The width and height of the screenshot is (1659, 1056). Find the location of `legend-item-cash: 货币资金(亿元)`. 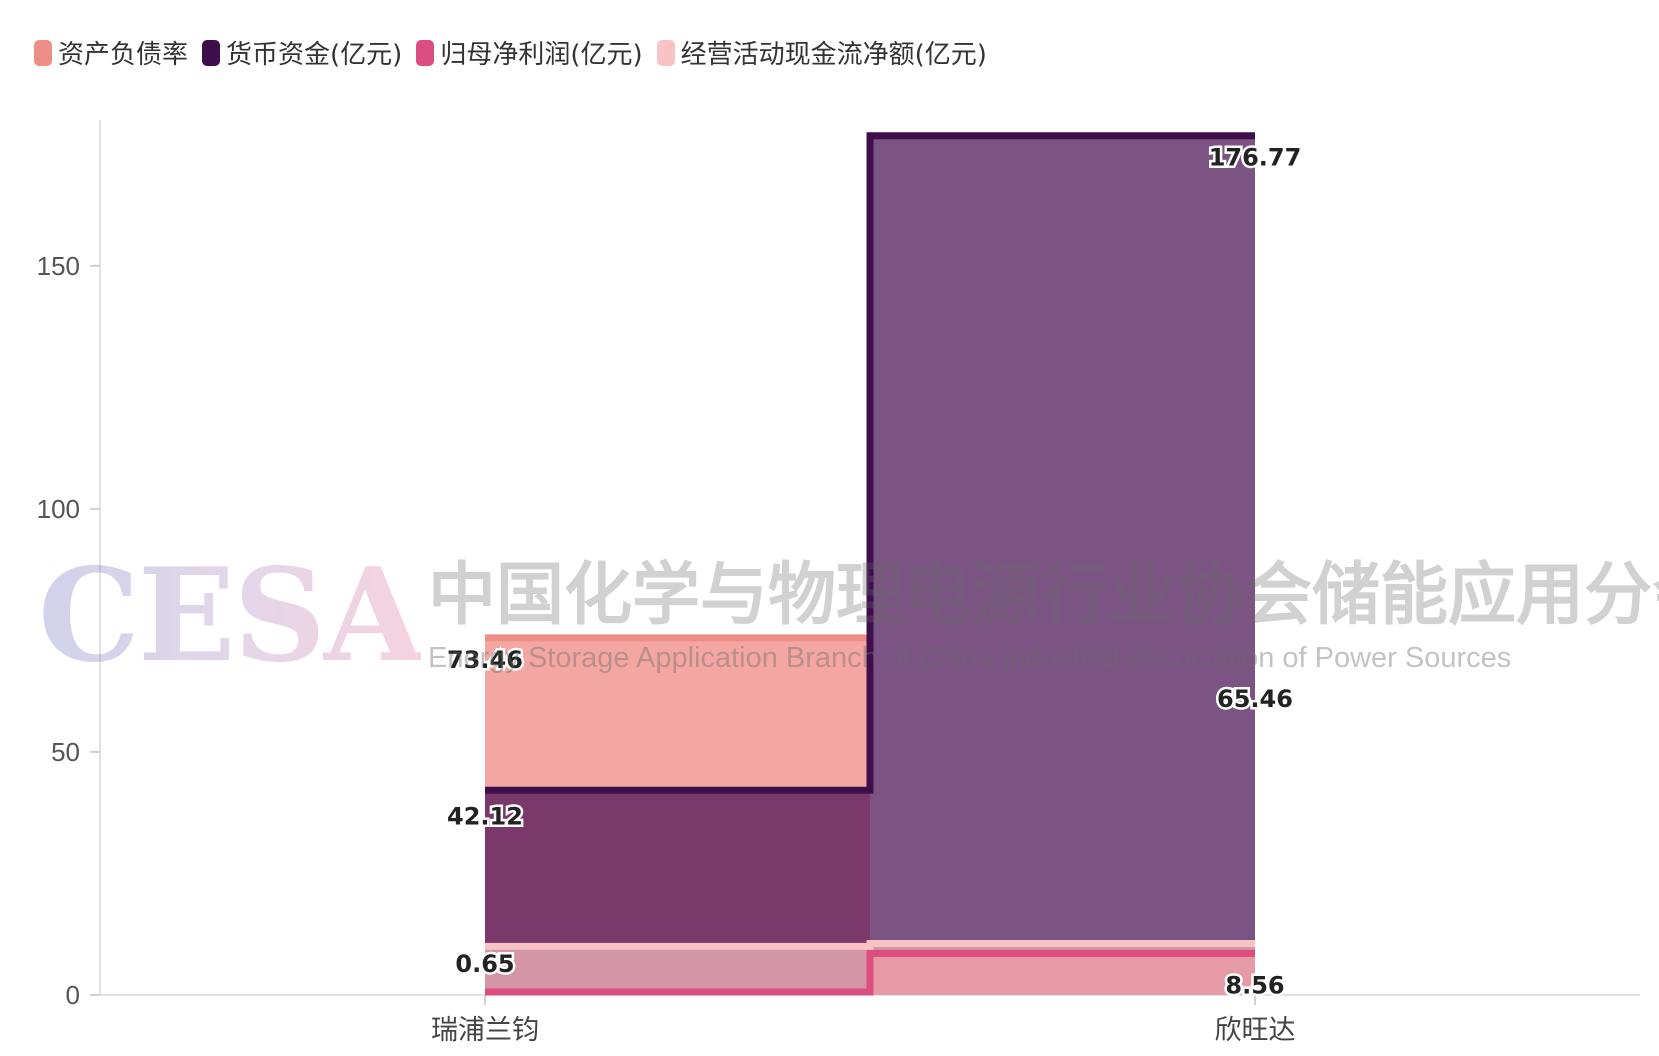

legend-item-cash: 货币资金(亿元) is located at coordinates (302, 52).